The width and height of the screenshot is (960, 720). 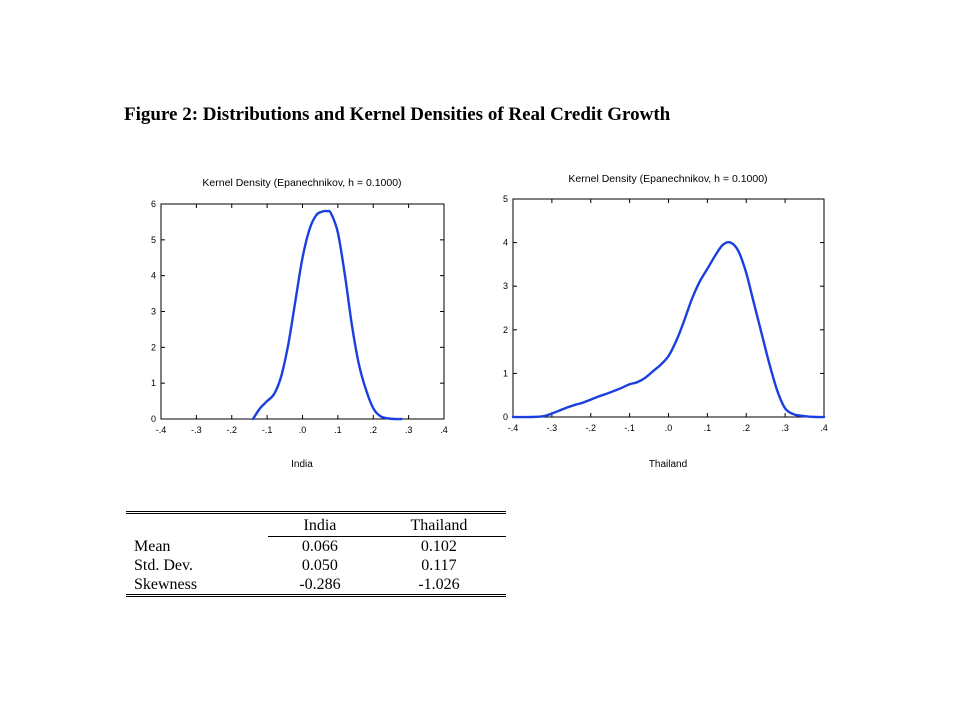 What do you see at coordinates (163, 565) in the screenshot?
I see `table-cell: Std. Dev.` at bounding box center [163, 565].